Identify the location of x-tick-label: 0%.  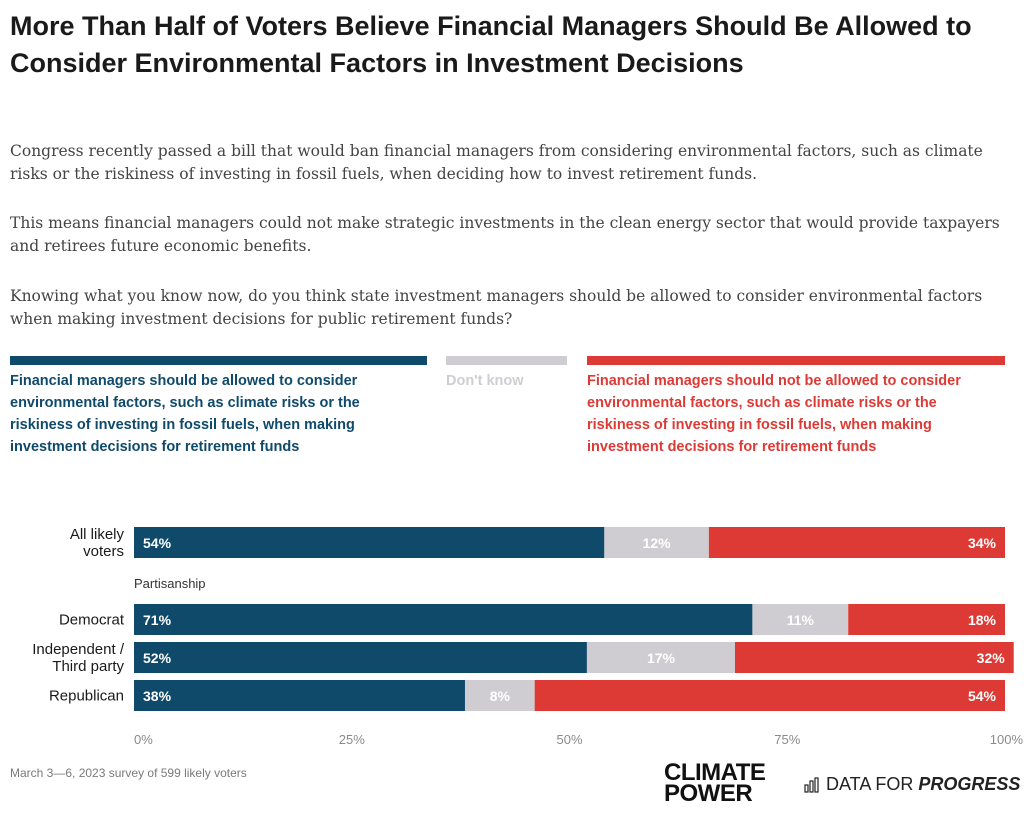
(143, 739).